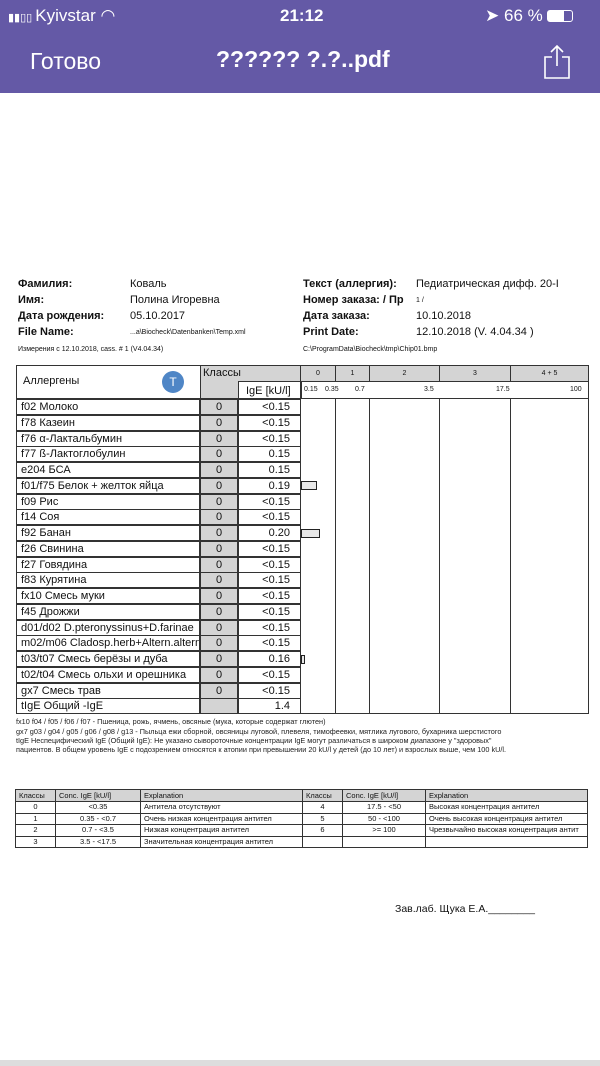 This screenshot has height=1066, width=600. Describe the element at coordinates (108, 382) in the screenshot. I see `allergens-header: Аллергены T` at that location.